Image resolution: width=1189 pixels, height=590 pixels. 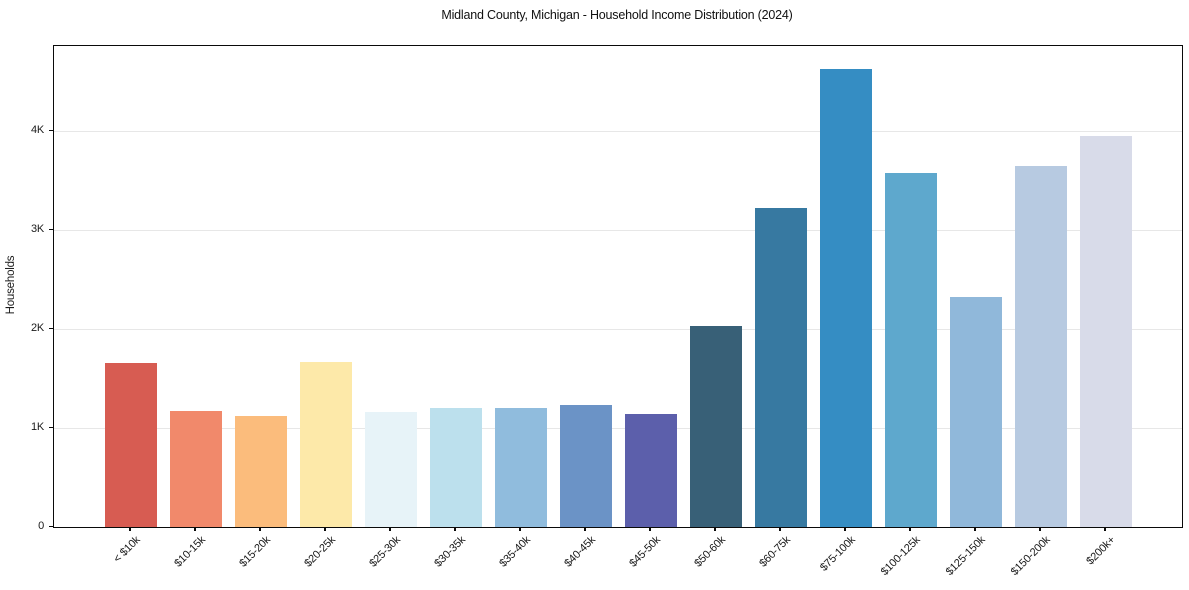 What do you see at coordinates (131, 445) in the screenshot?
I see `bar-10k` at bounding box center [131, 445].